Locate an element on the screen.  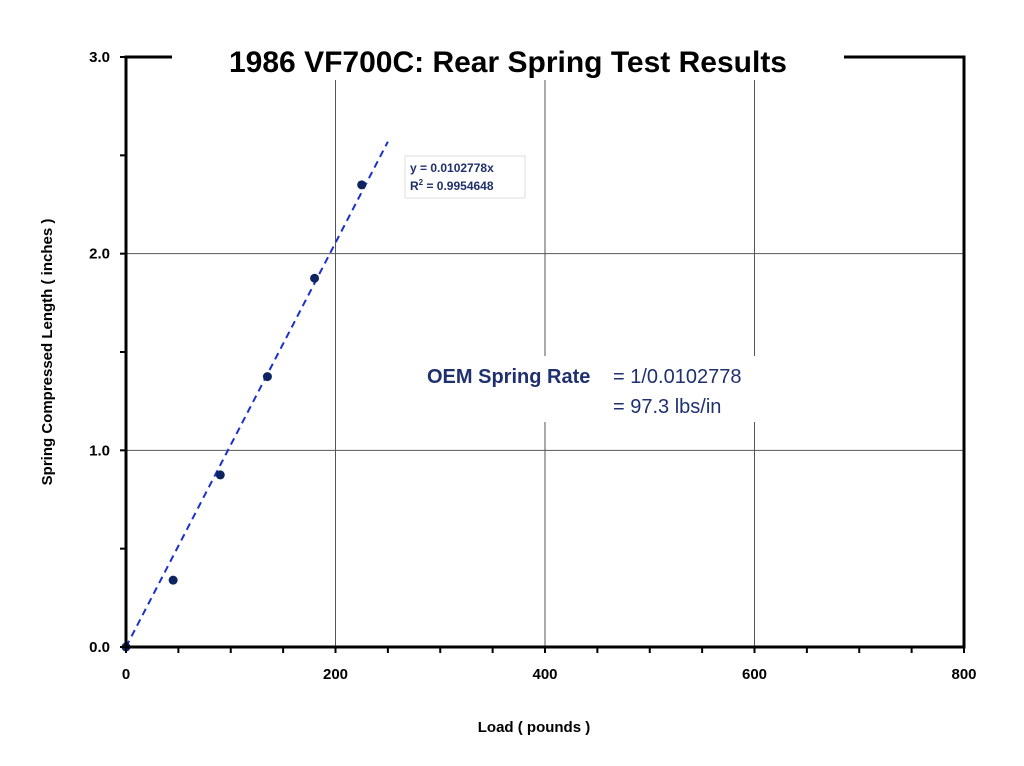
trendline-r2: R2 = 0.9954648 is located at coordinates (452, 185).